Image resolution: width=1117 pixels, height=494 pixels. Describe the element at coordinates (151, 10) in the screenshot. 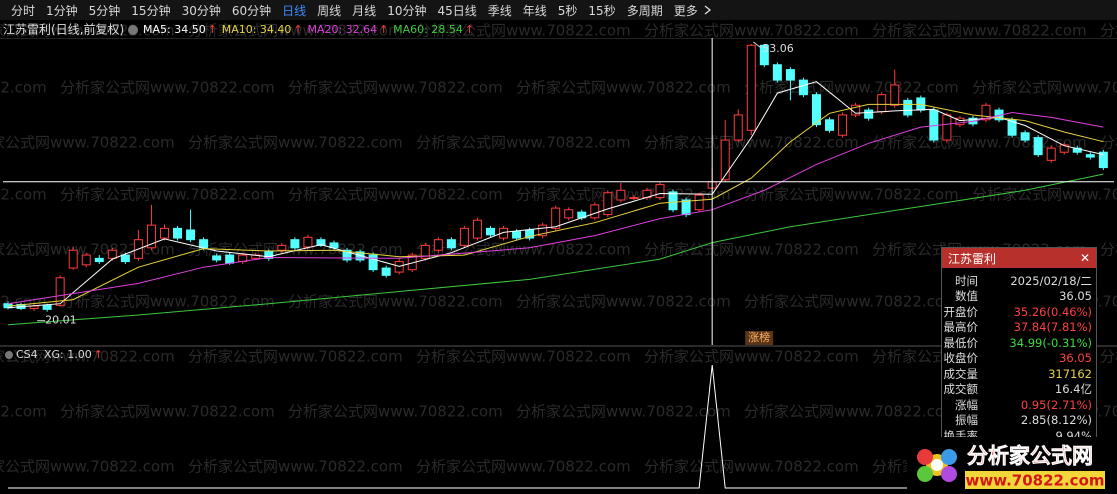

I see `period-tab: 15分钟` at that location.